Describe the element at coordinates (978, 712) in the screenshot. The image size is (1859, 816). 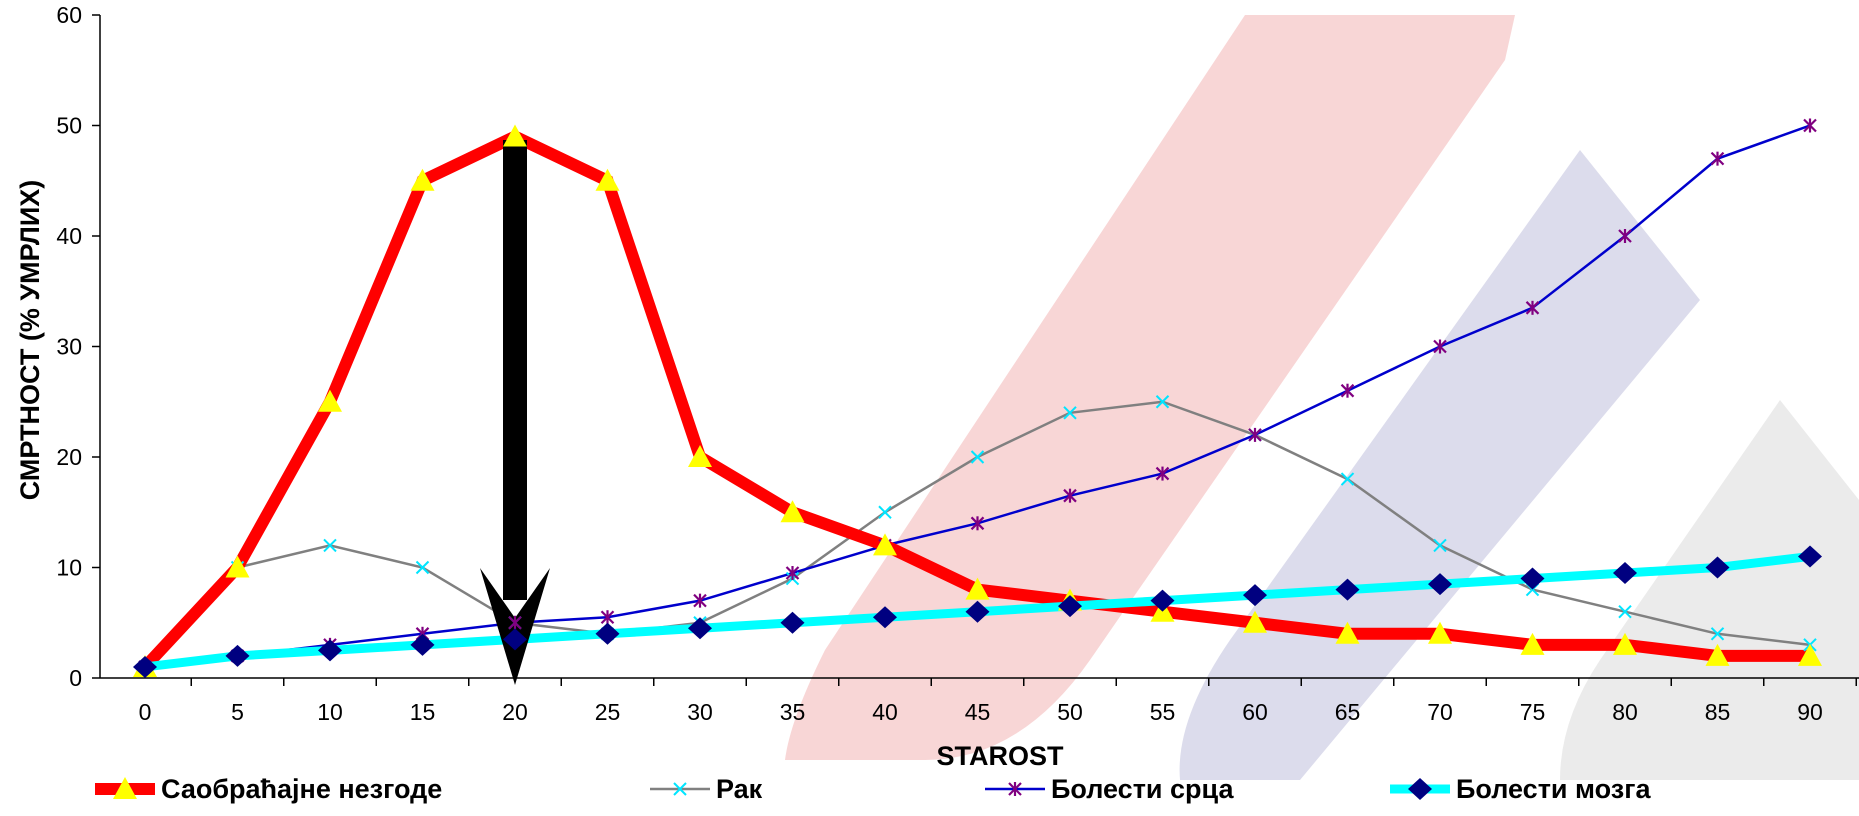
I see `x-tick-label: 45` at that location.